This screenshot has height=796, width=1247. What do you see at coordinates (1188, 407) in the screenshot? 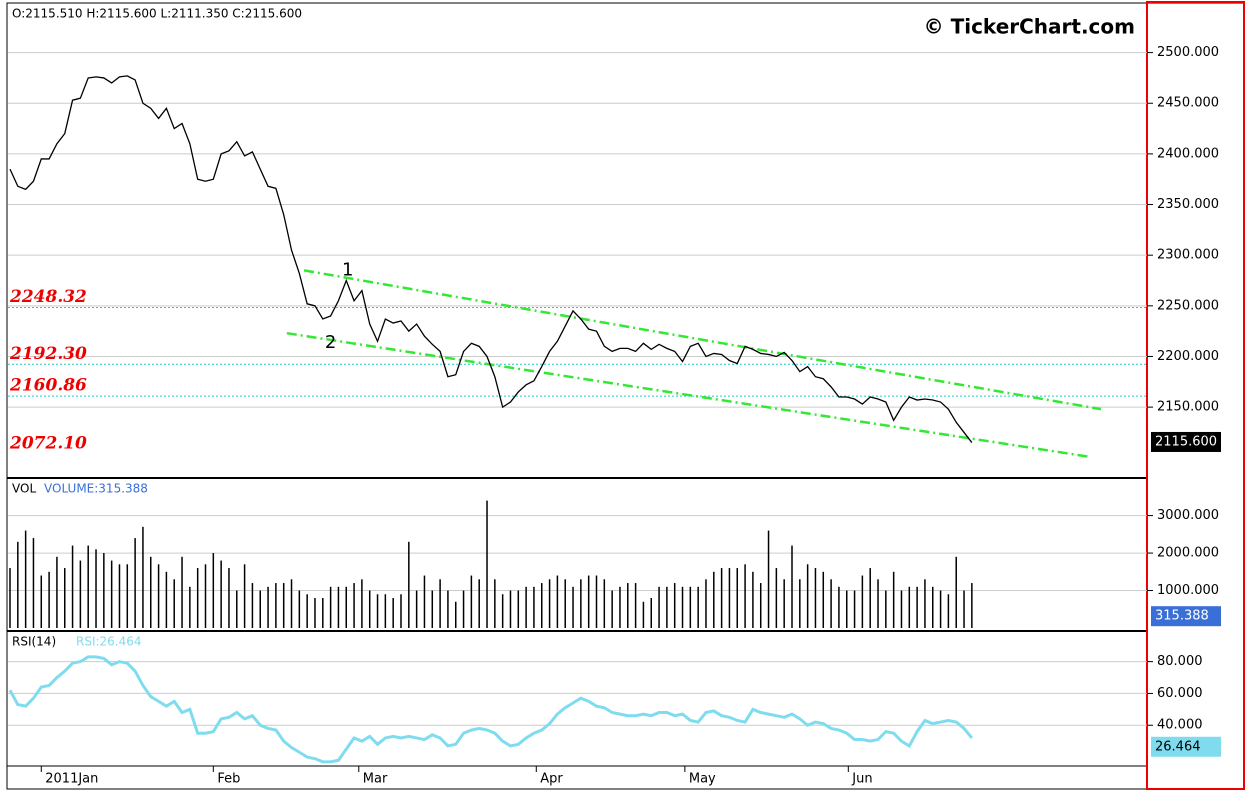
I see `y-tick-label: 2150.000` at bounding box center [1188, 407].